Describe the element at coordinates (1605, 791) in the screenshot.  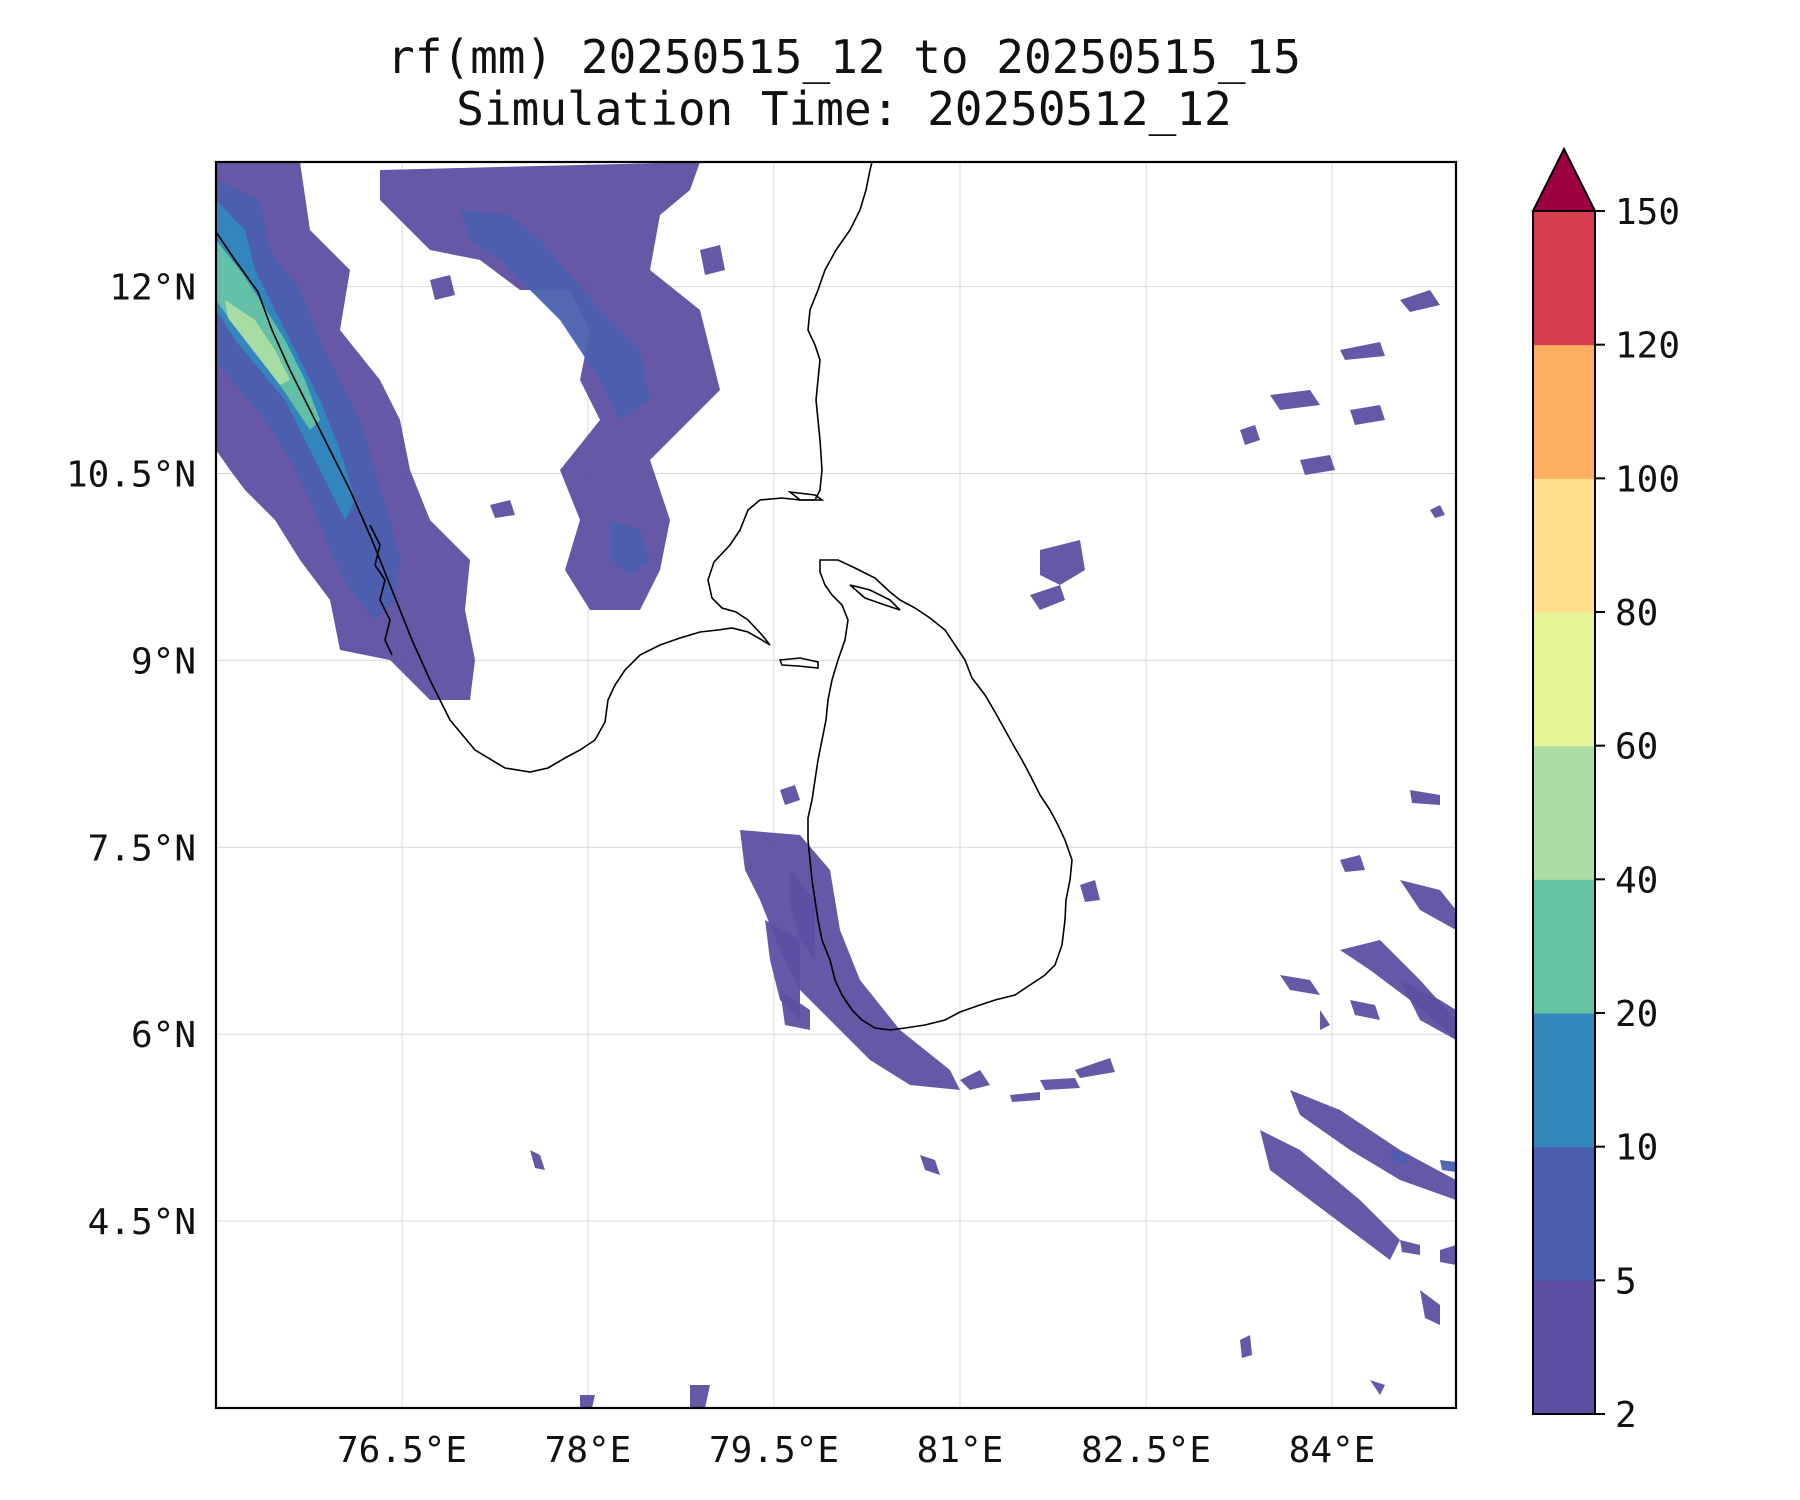
I see `colorbar: 2 5 10 20 40 60 80 100 120 150` at that location.